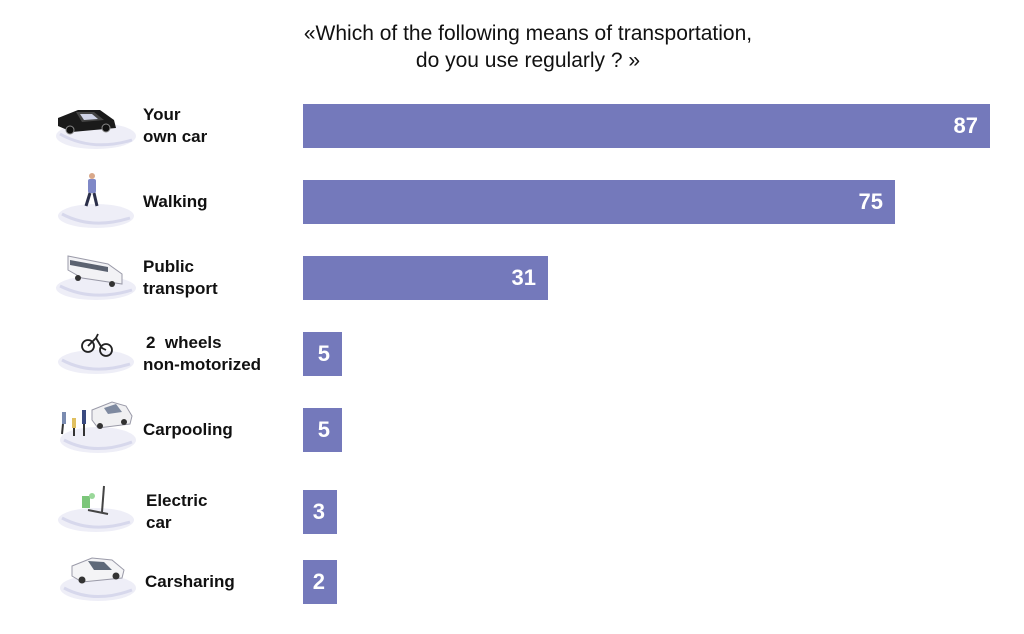 Image resolution: width=1024 pixels, height=634 pixels. I want to click on bar-label-line: Your, so click(162, 114).